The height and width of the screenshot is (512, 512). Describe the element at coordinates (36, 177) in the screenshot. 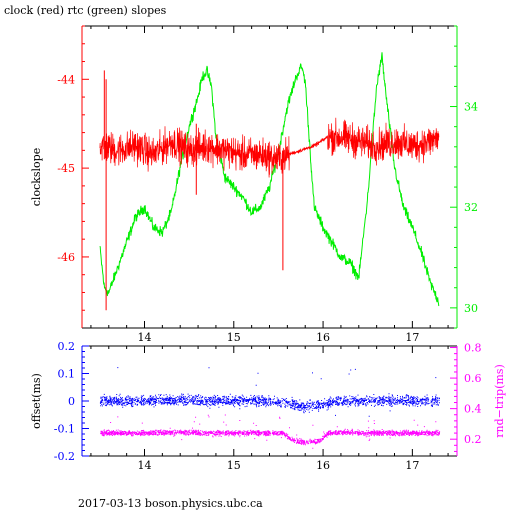

I see `y-axis-label: clockslope` at that location.